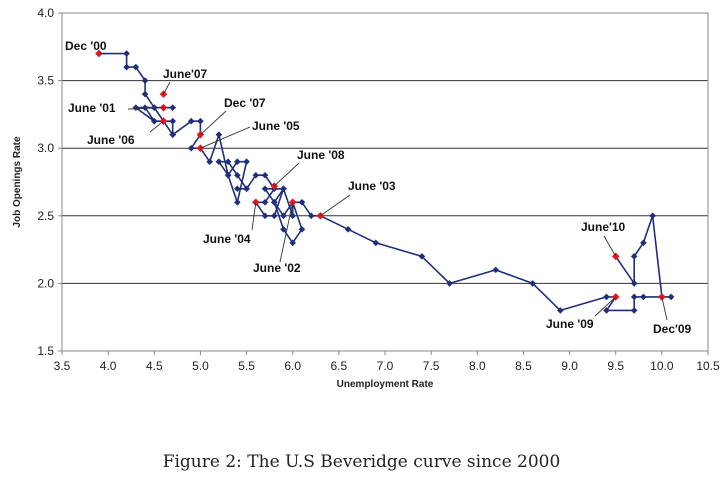 Image resolution: width=723 pixels, height=480 pixels. Describe the element at coordinates (321, 155) in the screenshot. I see `annotation-label: June '08` at that location.